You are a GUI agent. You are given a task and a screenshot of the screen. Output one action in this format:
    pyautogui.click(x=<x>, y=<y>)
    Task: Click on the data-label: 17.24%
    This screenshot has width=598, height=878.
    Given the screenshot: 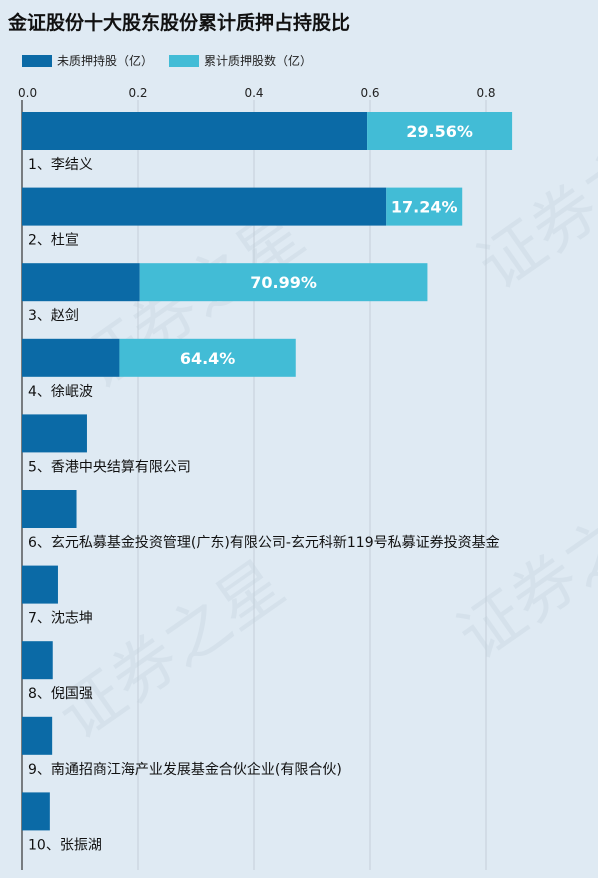 What is the action you would take?
    pyautogui.click(x=424, y=207)
    